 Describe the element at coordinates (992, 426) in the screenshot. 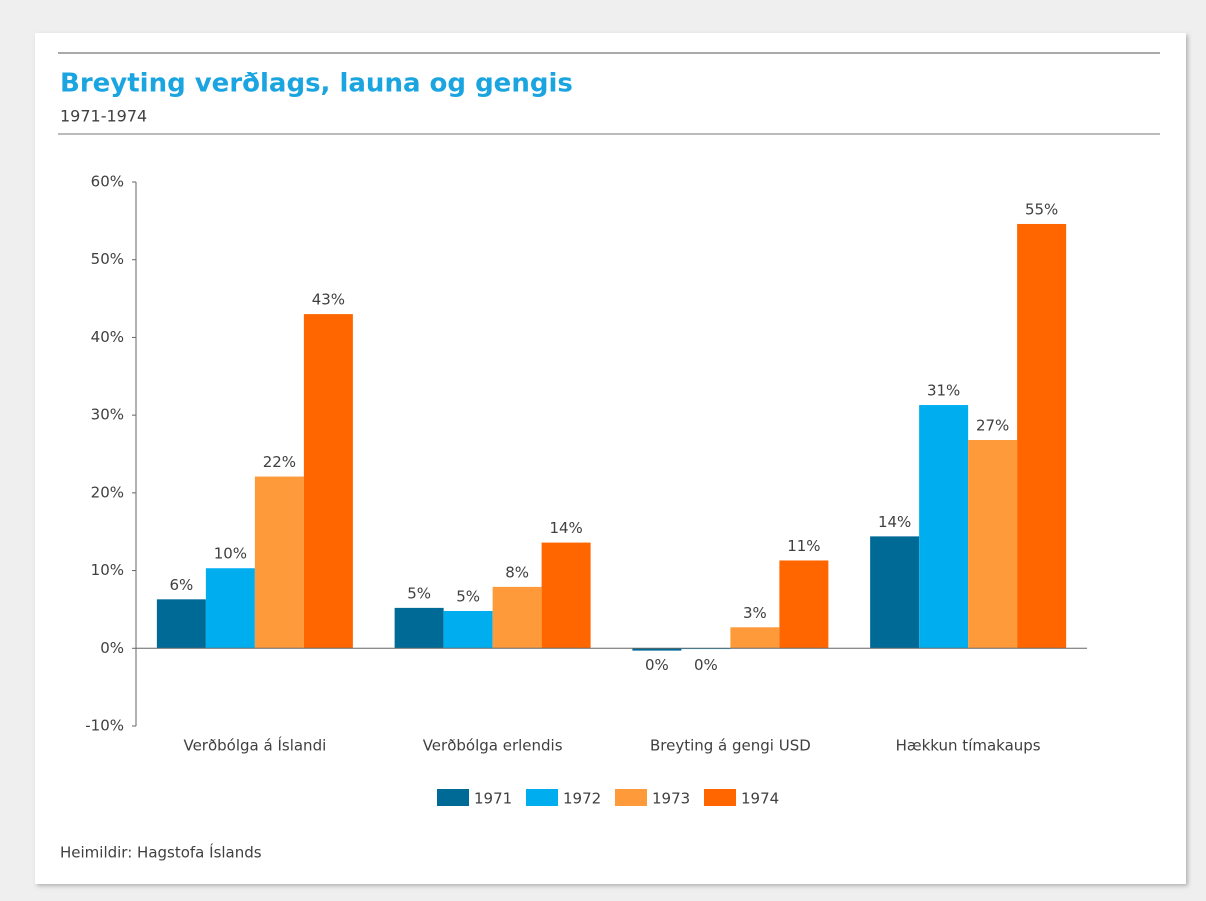

I see `data-label: 27%` at that location.